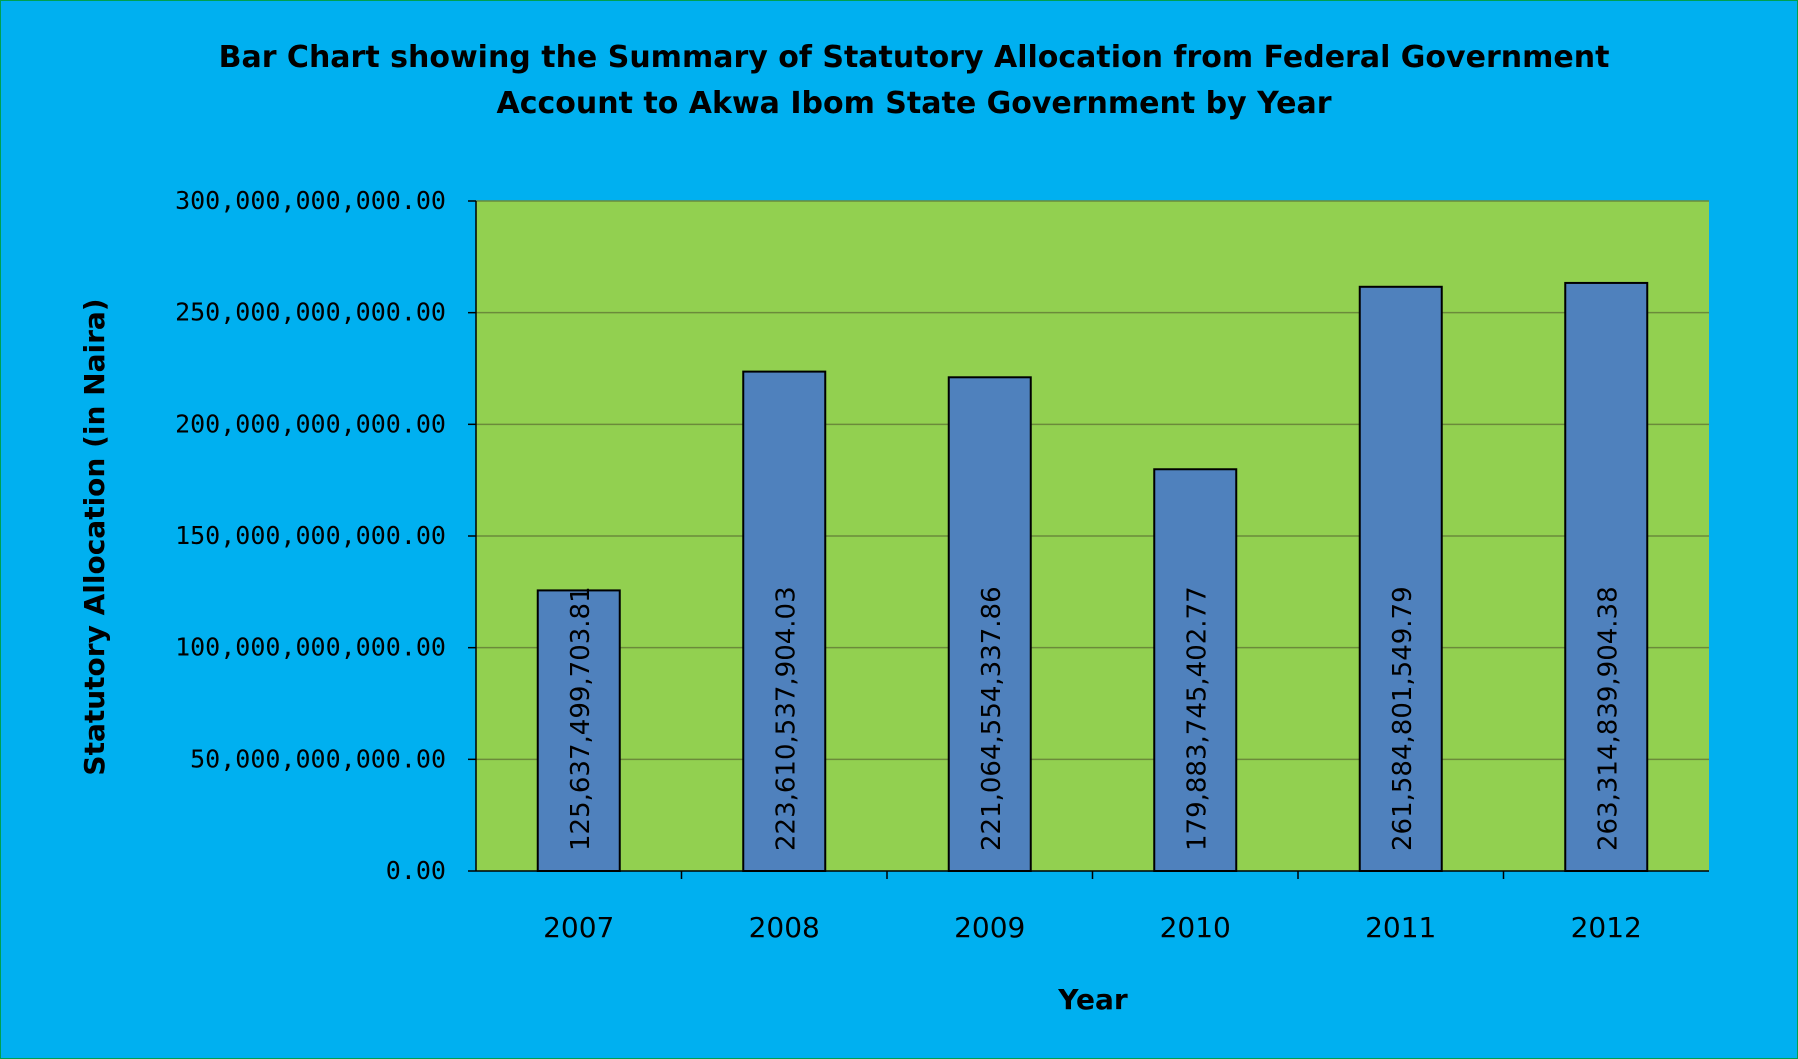 This screenshot has width=1798, height=1059. Describe the element at coordinates (992, 718) in the screenshot. I see `data-label-2009: 221,064,554,337.86` at that location.